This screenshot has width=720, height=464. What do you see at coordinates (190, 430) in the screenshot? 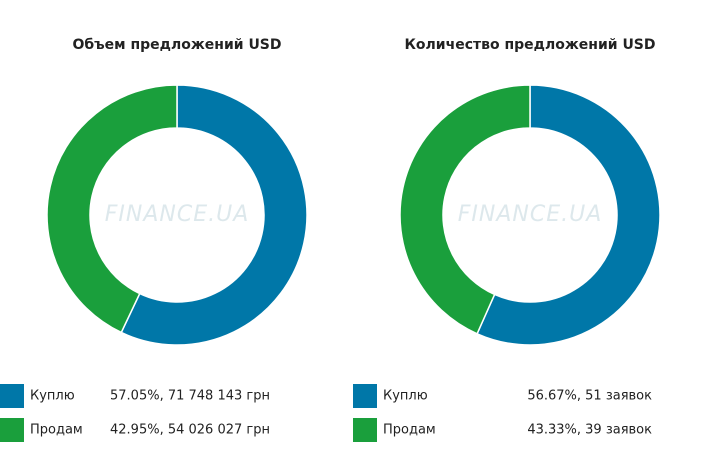
I see `value-label: 42.95%, 54 026 027 грн` at bounding box center [190, 430].